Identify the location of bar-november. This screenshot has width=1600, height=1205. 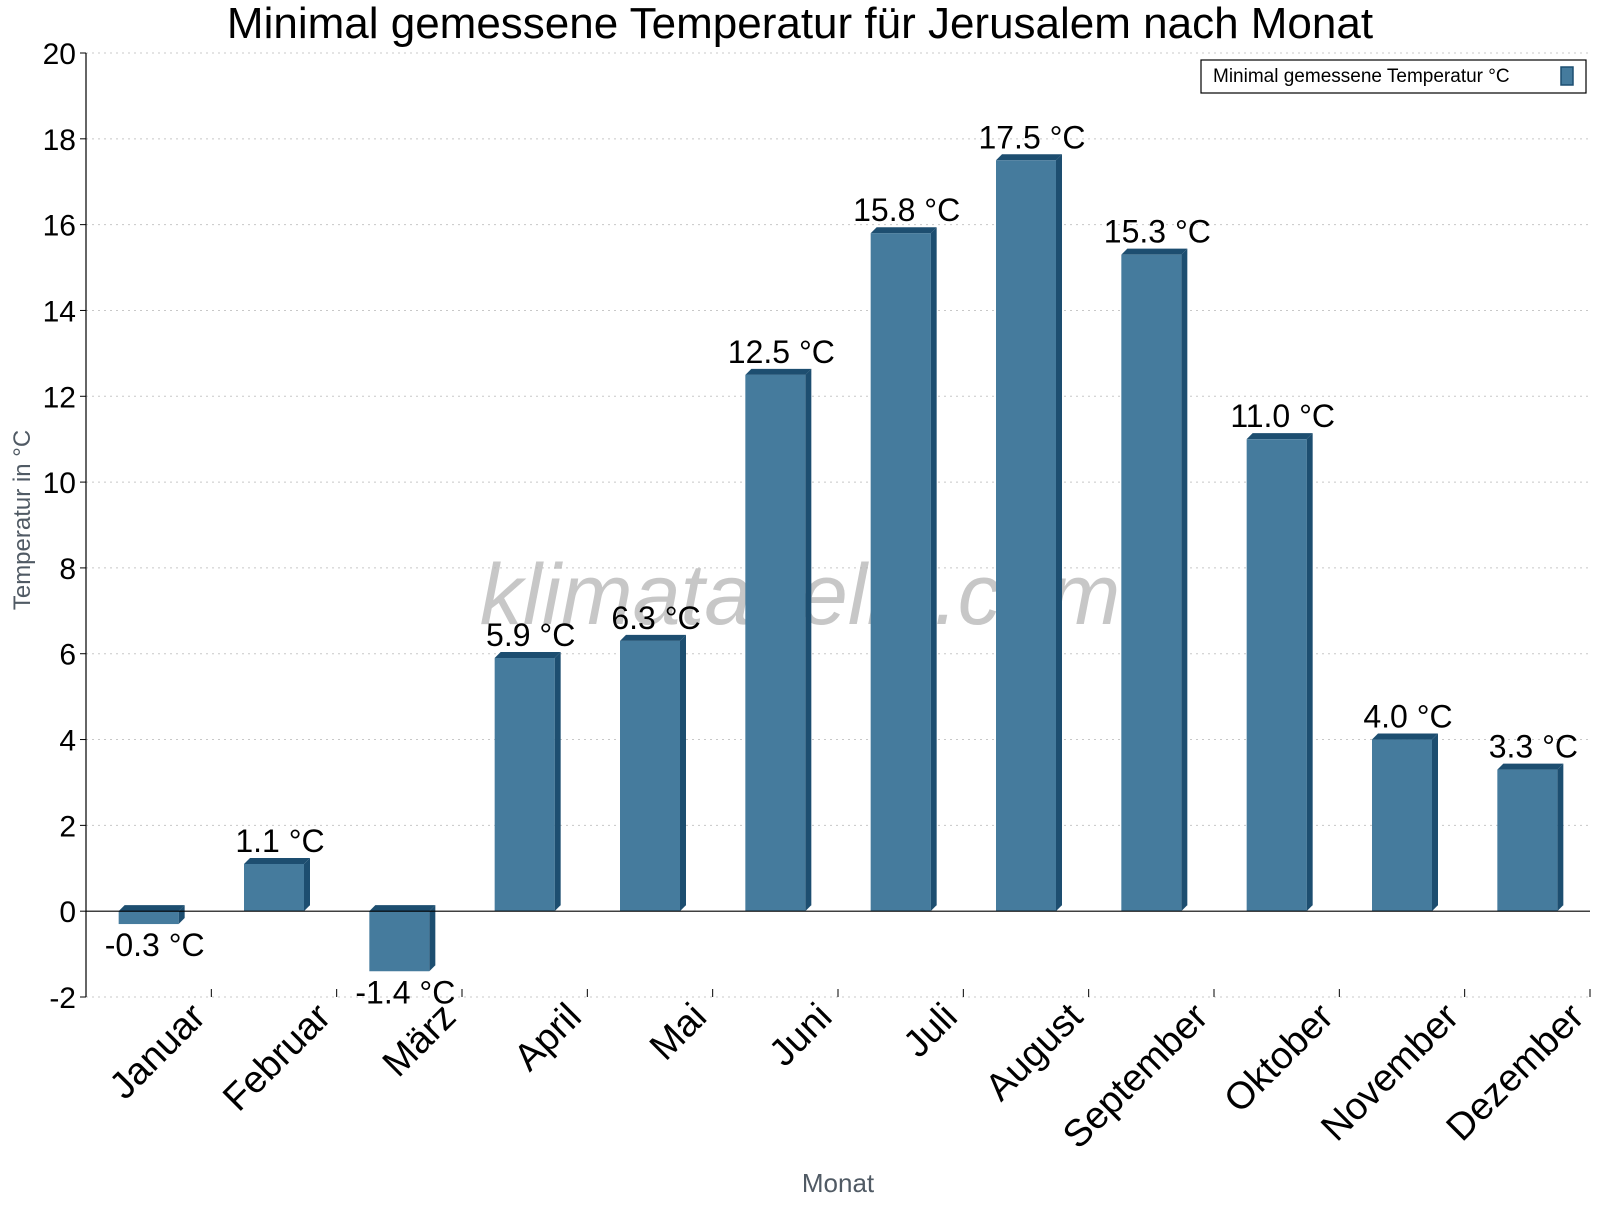
(1405, 822).